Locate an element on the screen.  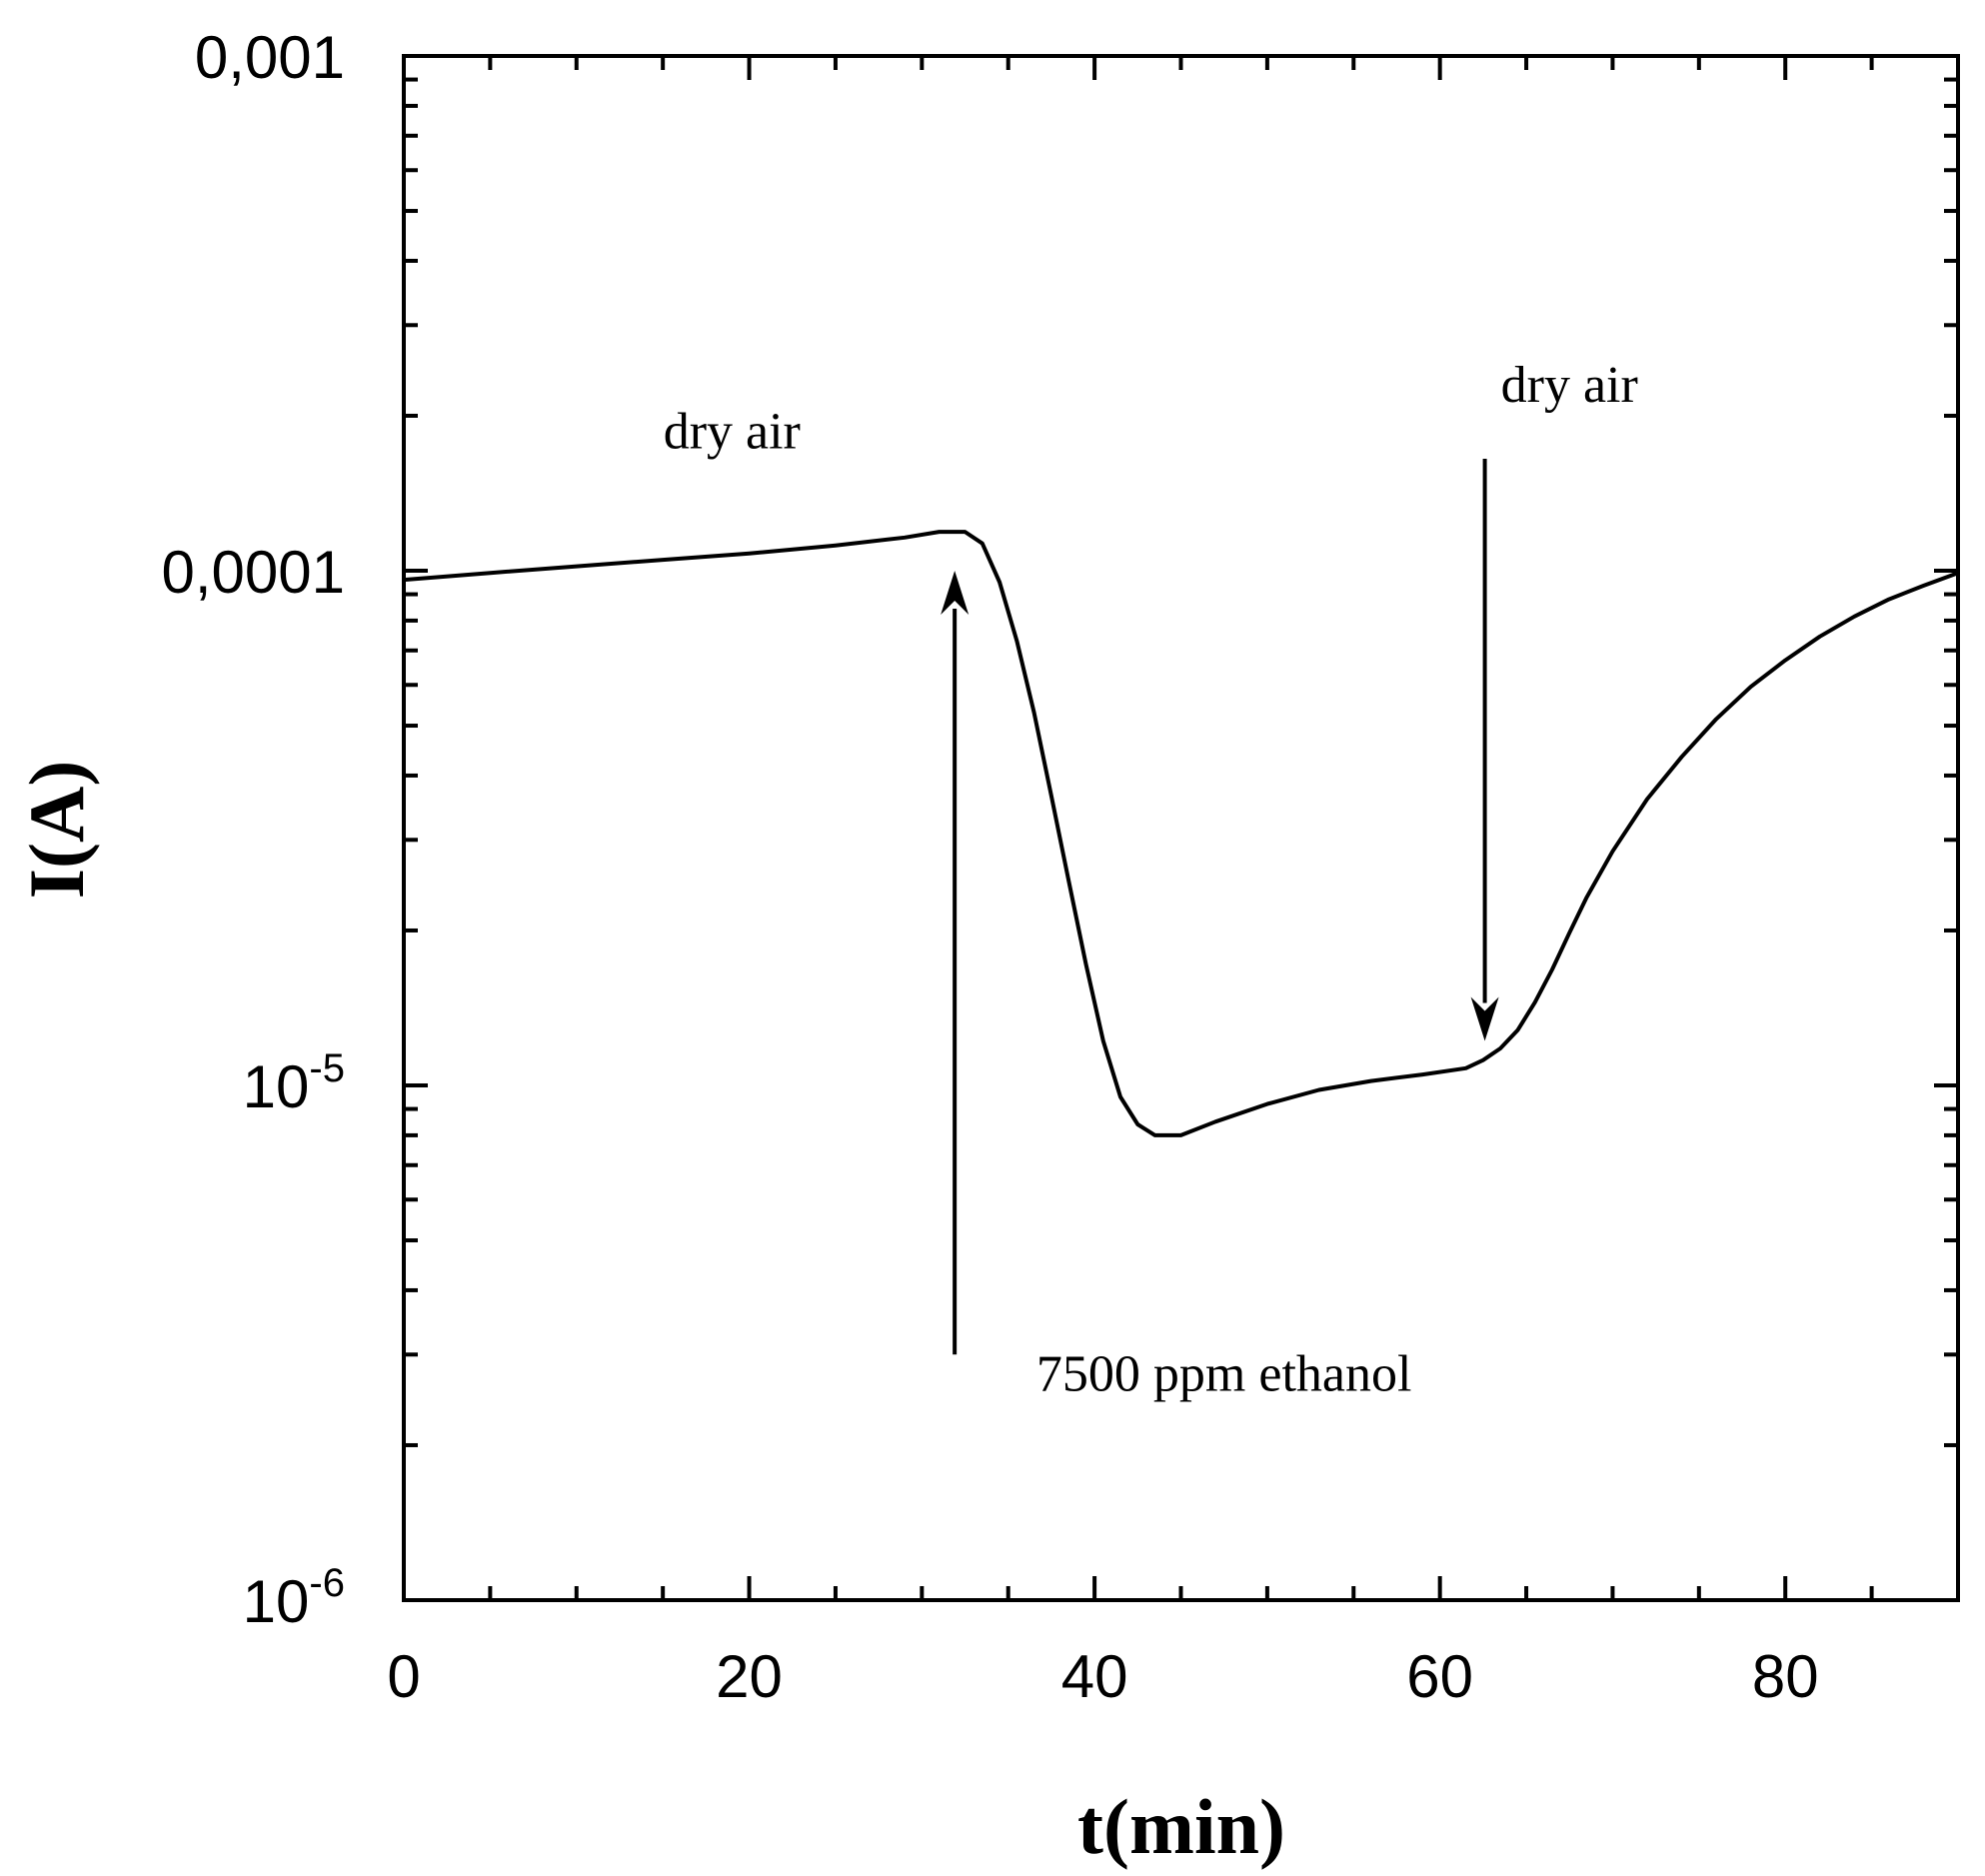
y-tick-label: 0,001 is located at coordinates (270, 57).